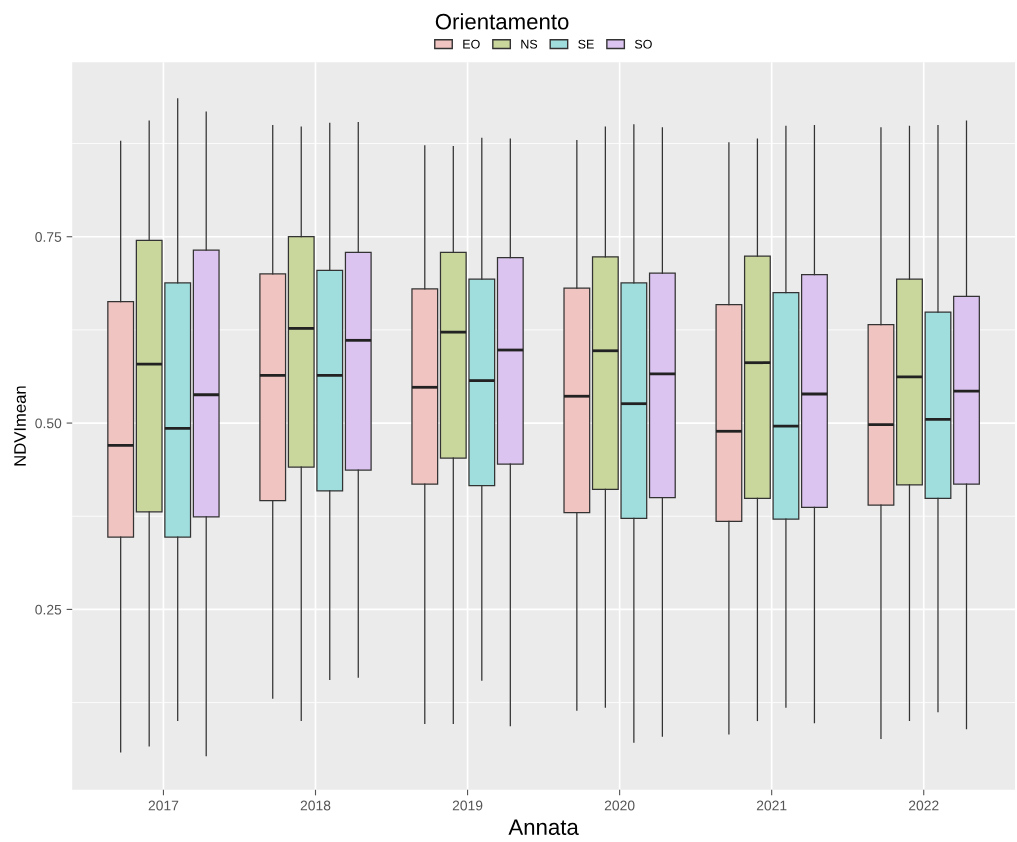 Image resolution: width=1017 pixels, height=842 pixels. What do you see at coordinates (771, 805) in the screenshot?
I see `x-tick-label: 2021` at bounding box center [771, 805].